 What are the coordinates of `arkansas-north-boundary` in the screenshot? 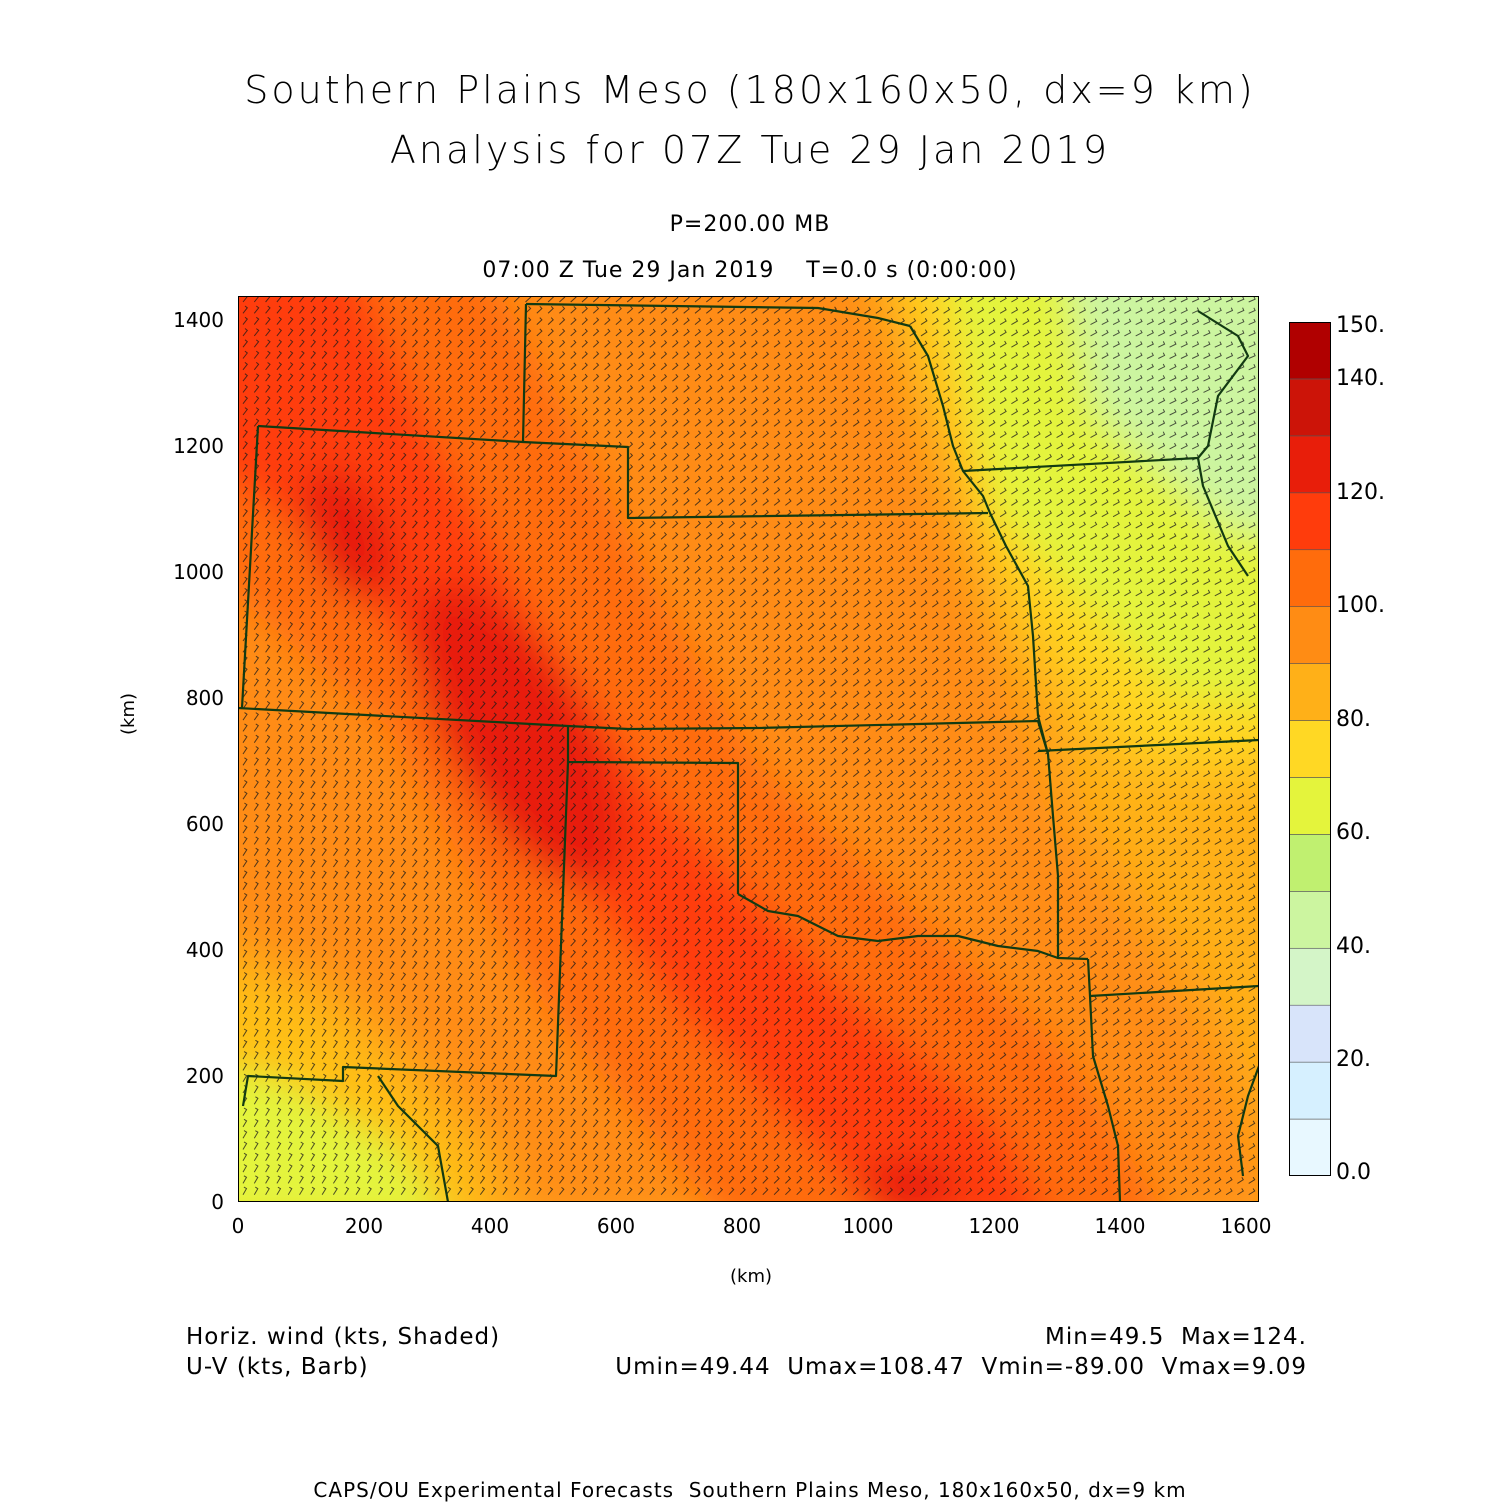 It's located at (1174, 991).